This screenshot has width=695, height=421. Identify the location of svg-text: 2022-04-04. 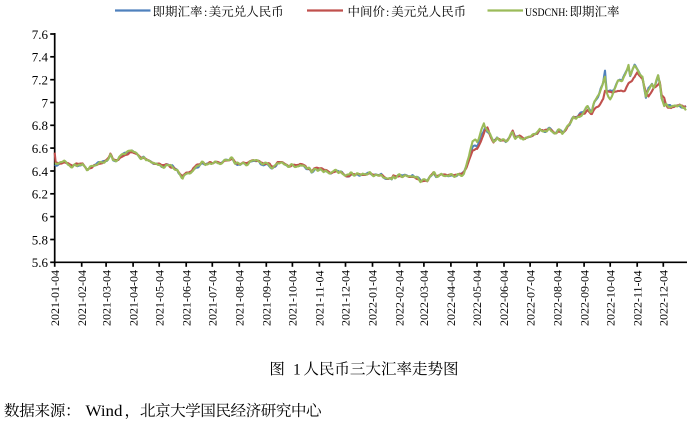
(451, 298).